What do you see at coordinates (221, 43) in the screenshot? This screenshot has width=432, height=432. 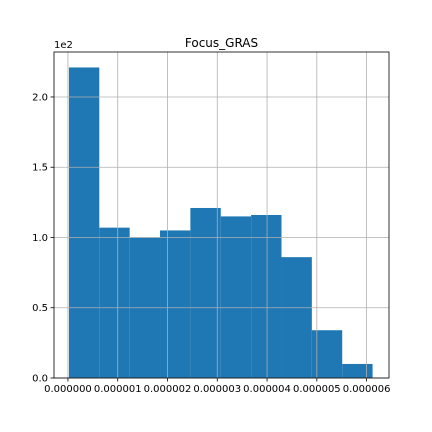 I see `chart-title: Focus_GRAS` at bounding box center [221, 43].